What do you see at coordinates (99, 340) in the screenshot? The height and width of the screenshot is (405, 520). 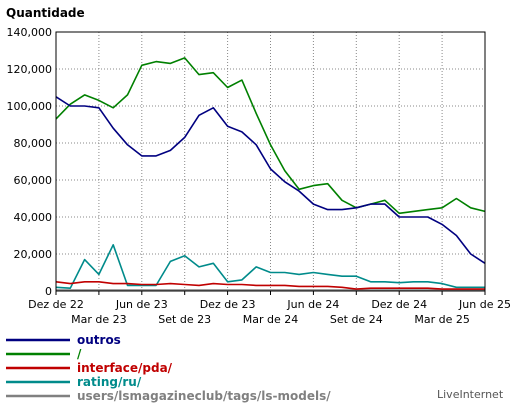 I see `legend-label: outros` at bounding box center [99, 340].